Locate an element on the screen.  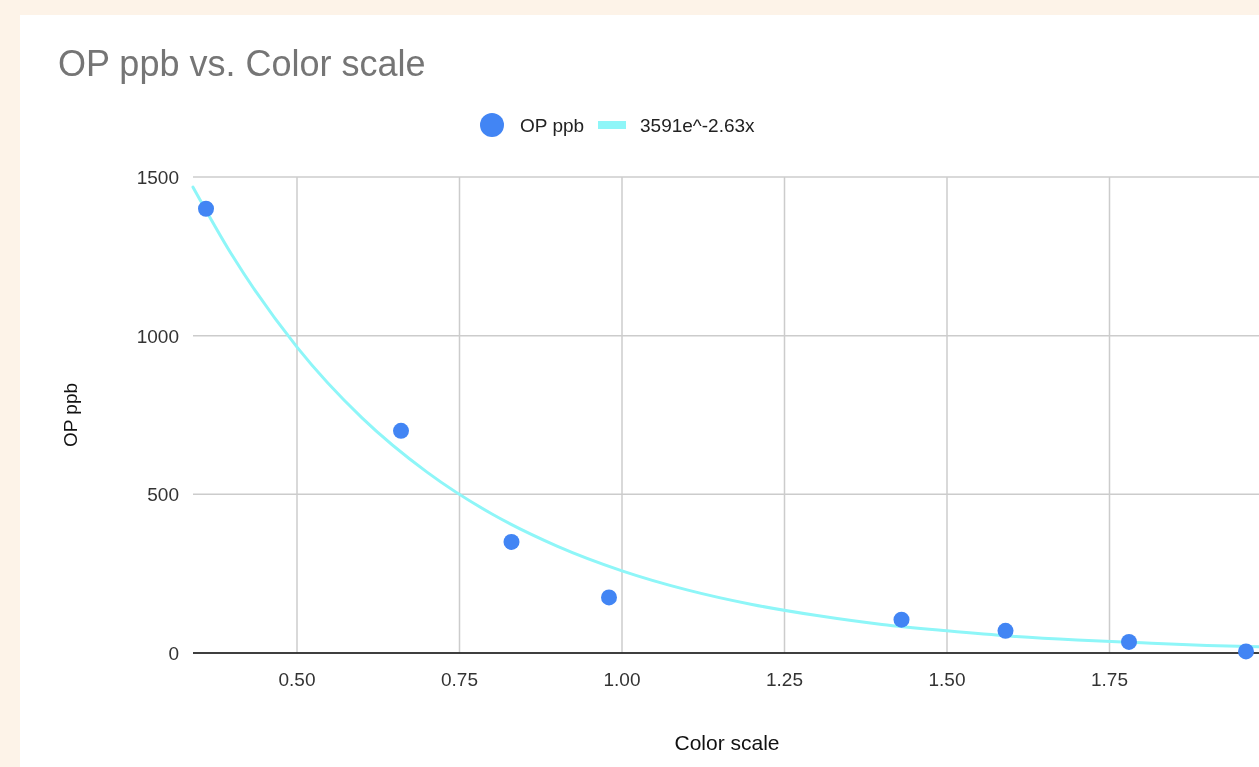
y-axis-title: OP ppb is located at coordinates (70, 415).